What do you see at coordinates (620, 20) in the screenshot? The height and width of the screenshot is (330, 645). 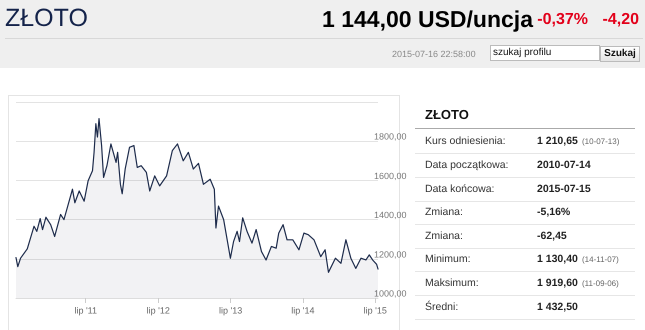 I see `text: -4,20` at bounding box center [620, 20].